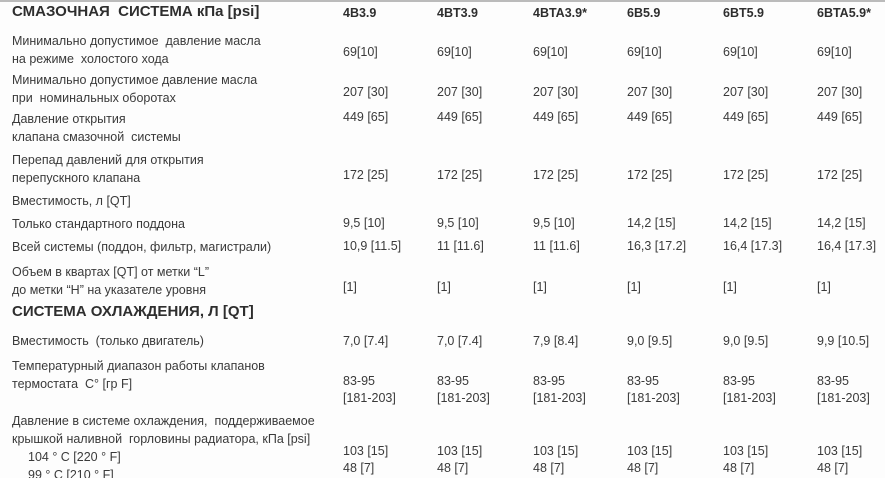 The image size is (885, 478). I want to click on row-label: Вместимость (только двигатель), so click(108, 341).